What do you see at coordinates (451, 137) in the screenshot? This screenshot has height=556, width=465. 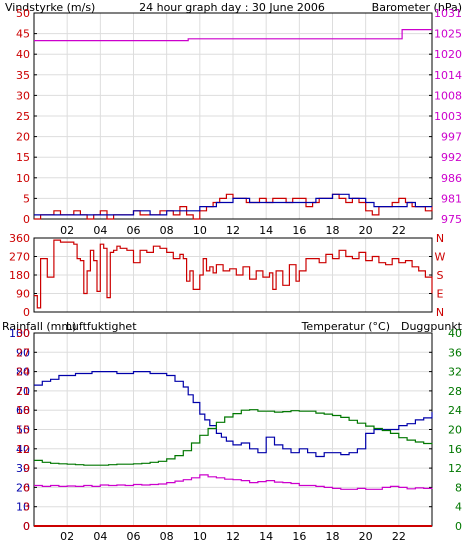 I see `y-right-tick-label: 997` at bounding box center [451, 137].